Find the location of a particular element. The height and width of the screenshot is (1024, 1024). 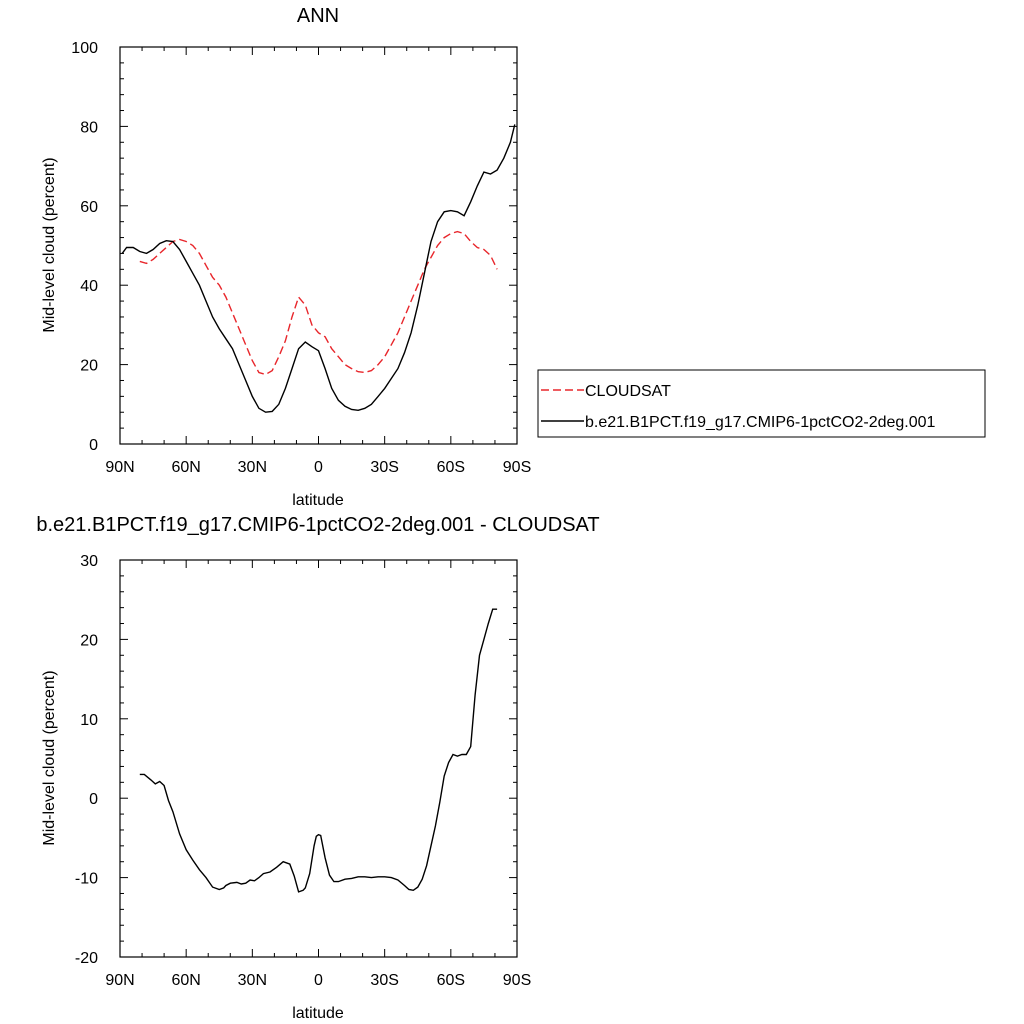

top-chart-x-axis-label: latitude is located at coordinates (318, 500).